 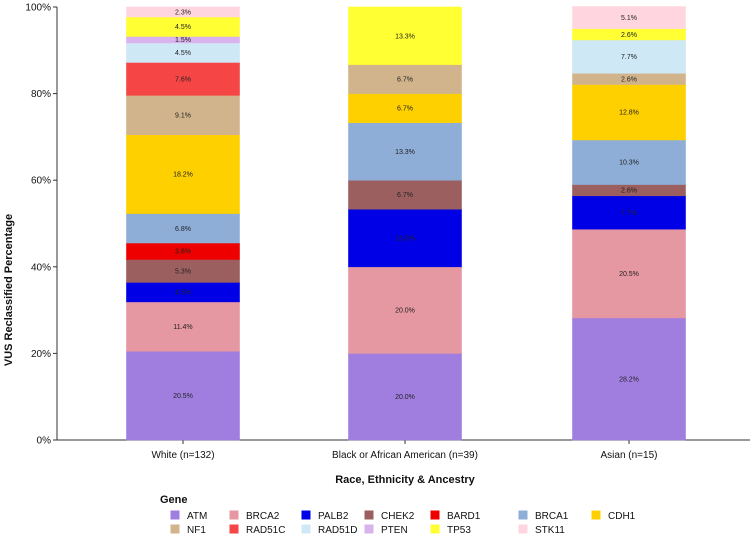 What do you see at coordinates (629, 455) in the screenshot?
I see `x-tick-label: Asian (n=15)` at bounding box center [629, 455].